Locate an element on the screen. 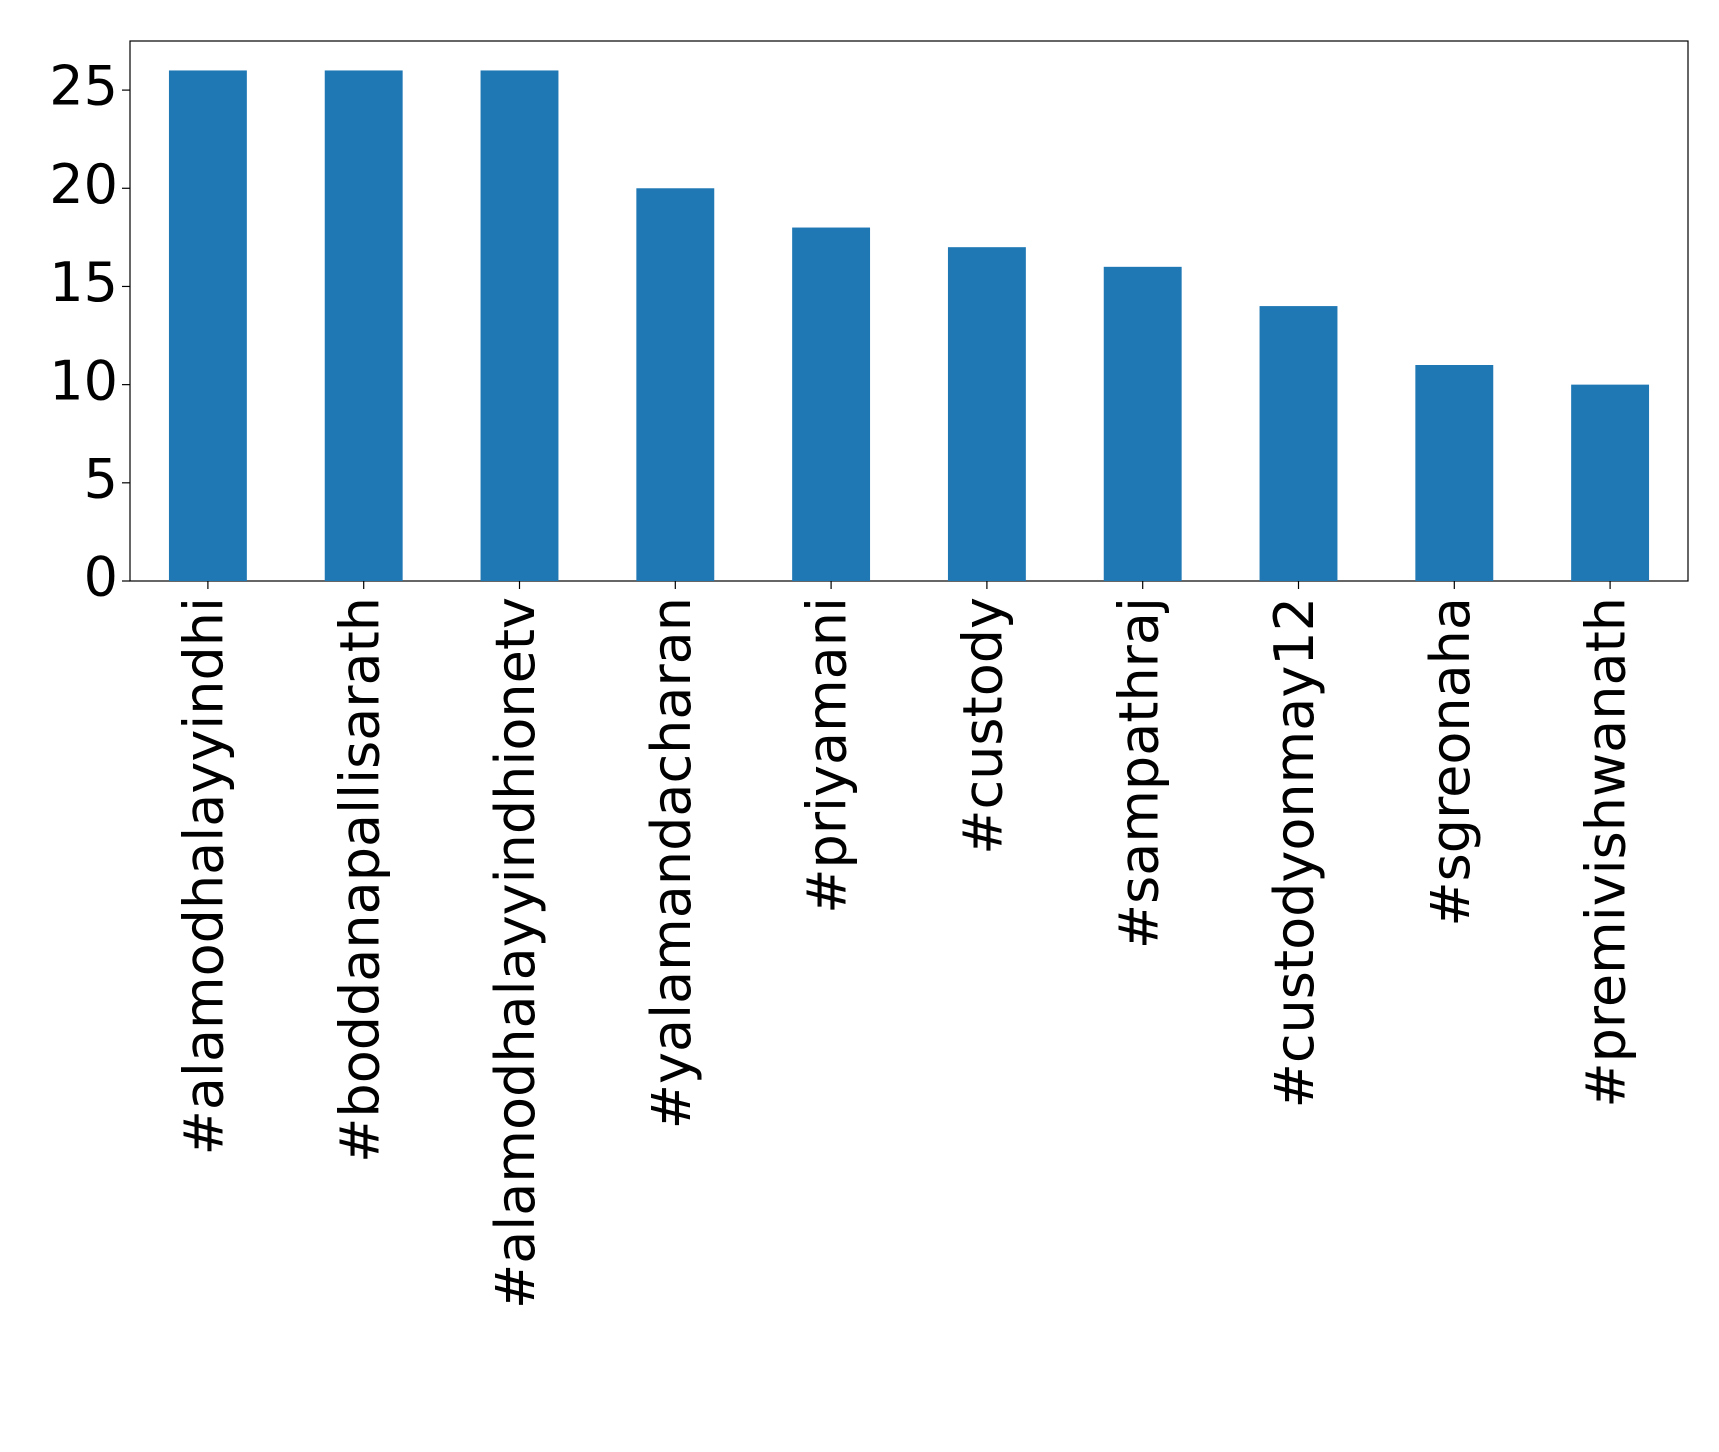 This screenshot has height=1452, width=1719. y-tick-label: 0 is located at coordinates (101, 577).